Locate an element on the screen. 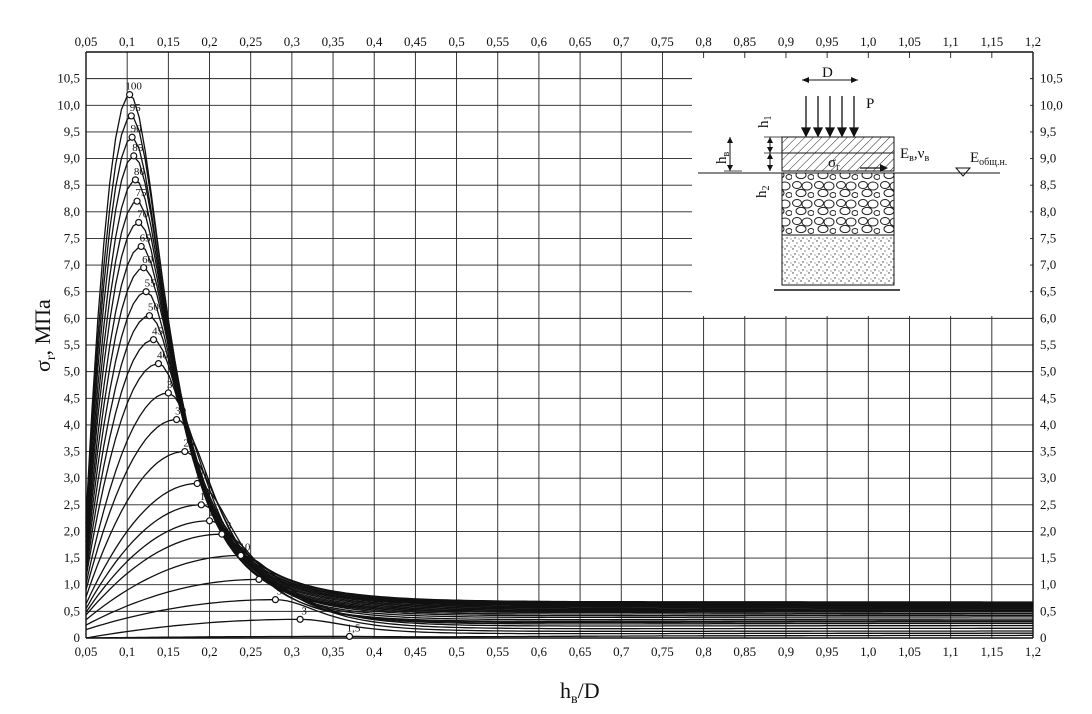 The width and height of the screenshot is (1092, 714). x-tick-label-bottom: 0,1 is located at coordinates (127, 651).